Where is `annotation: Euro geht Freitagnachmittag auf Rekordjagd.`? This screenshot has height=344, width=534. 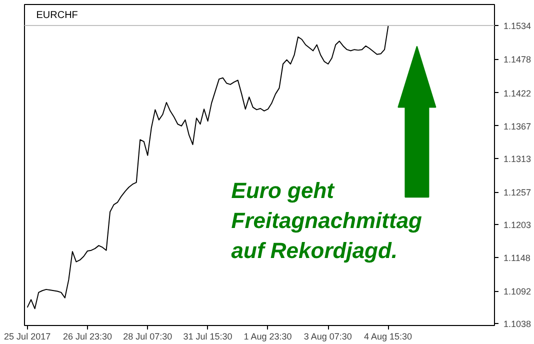
annotation: Euro geht Freitagnachmittag auf Rekordjagd. is located at coordinates (327, 220).